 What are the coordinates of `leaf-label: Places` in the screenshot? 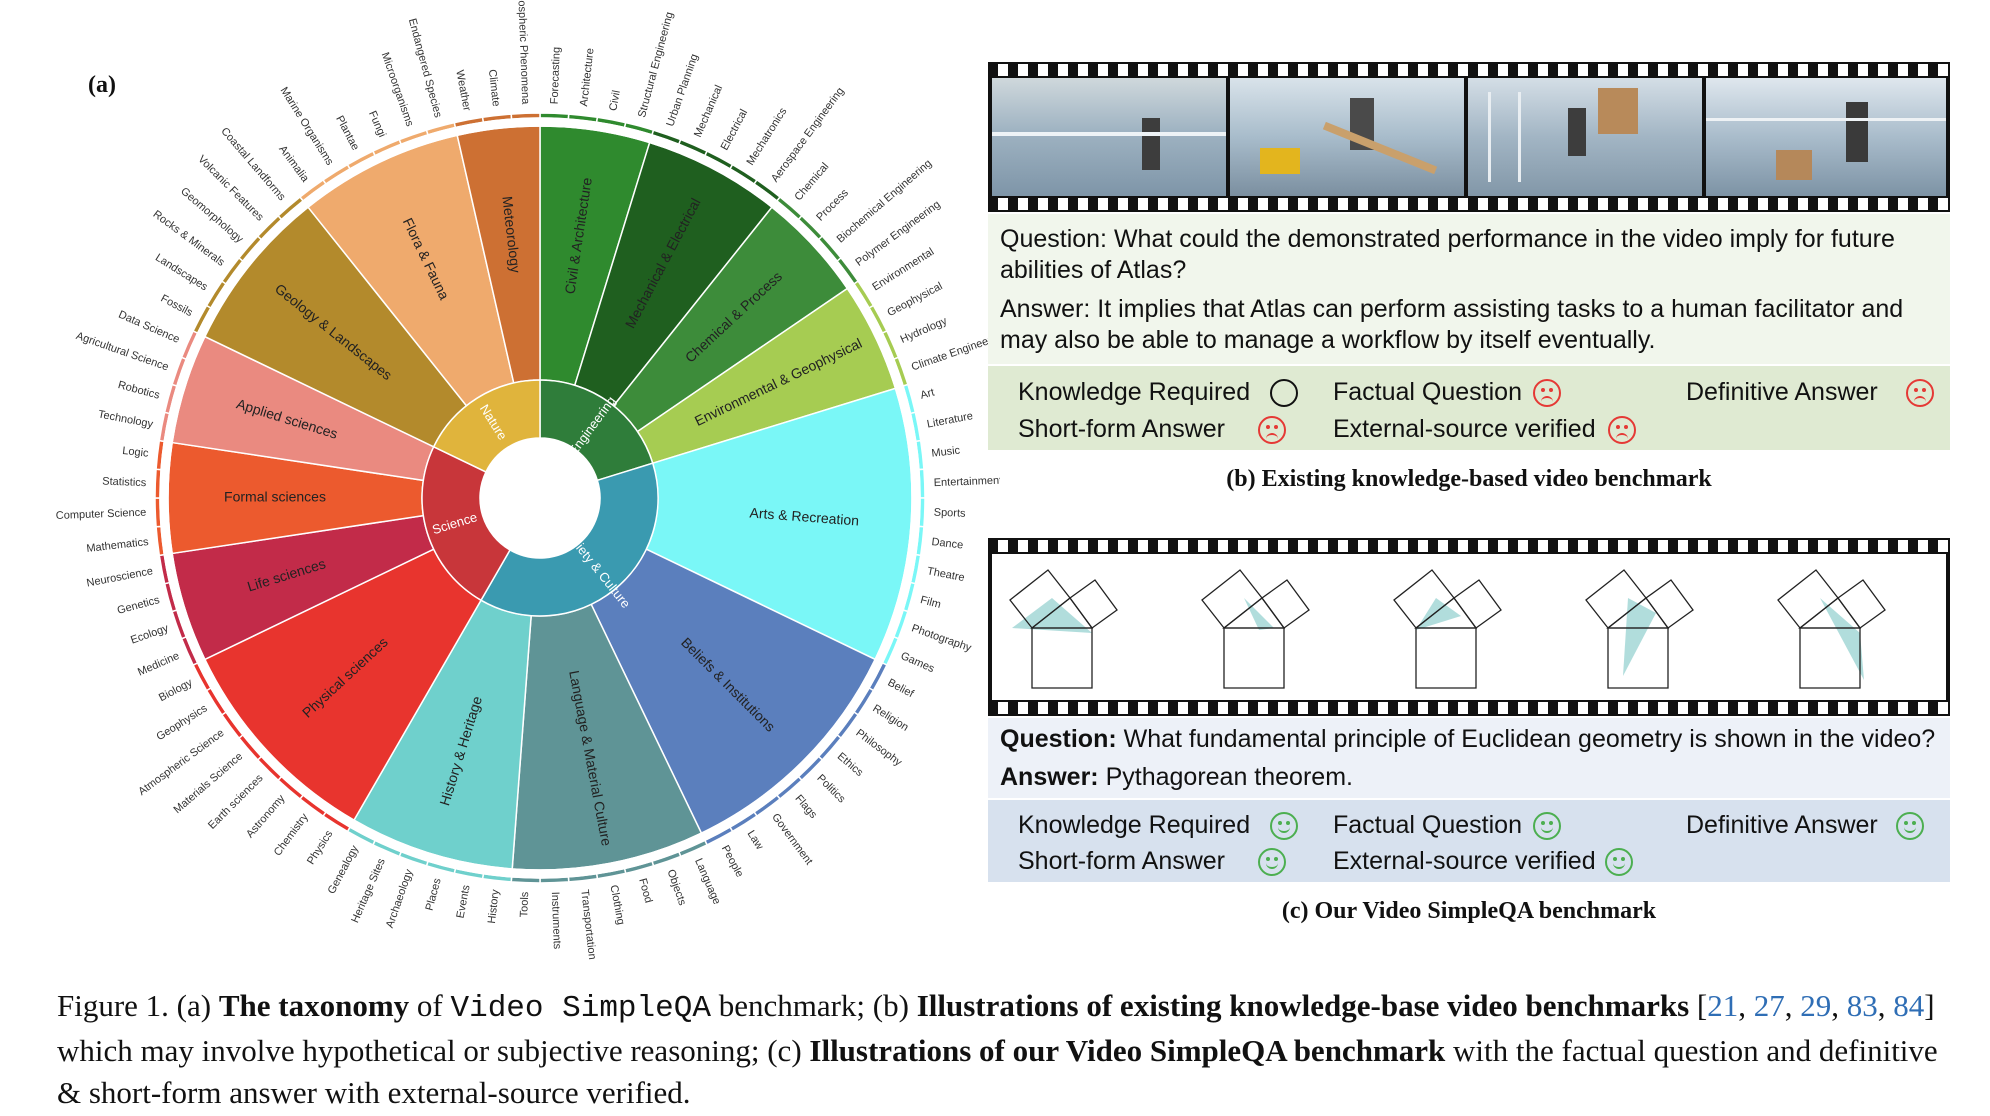 It's located at (434, 894).